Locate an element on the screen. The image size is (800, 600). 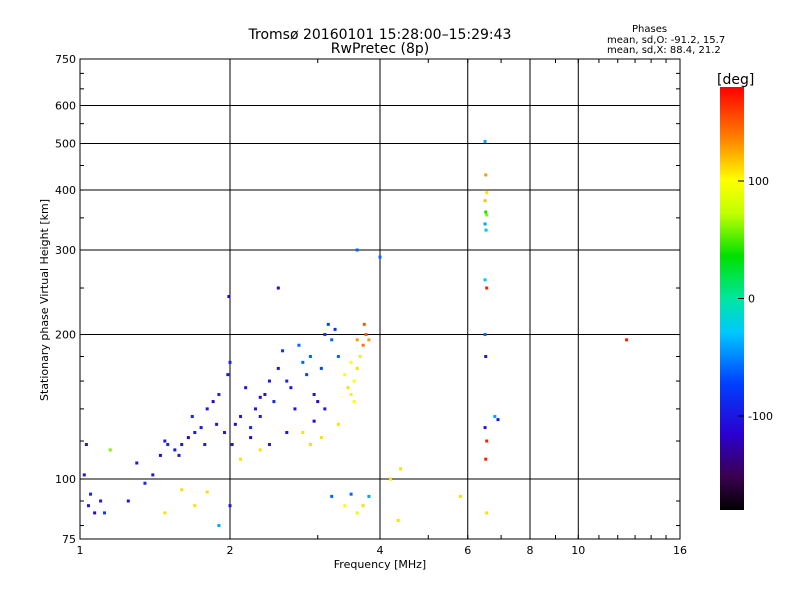
colorbar-tick-label: 100 is located at coordinates (758, 181).